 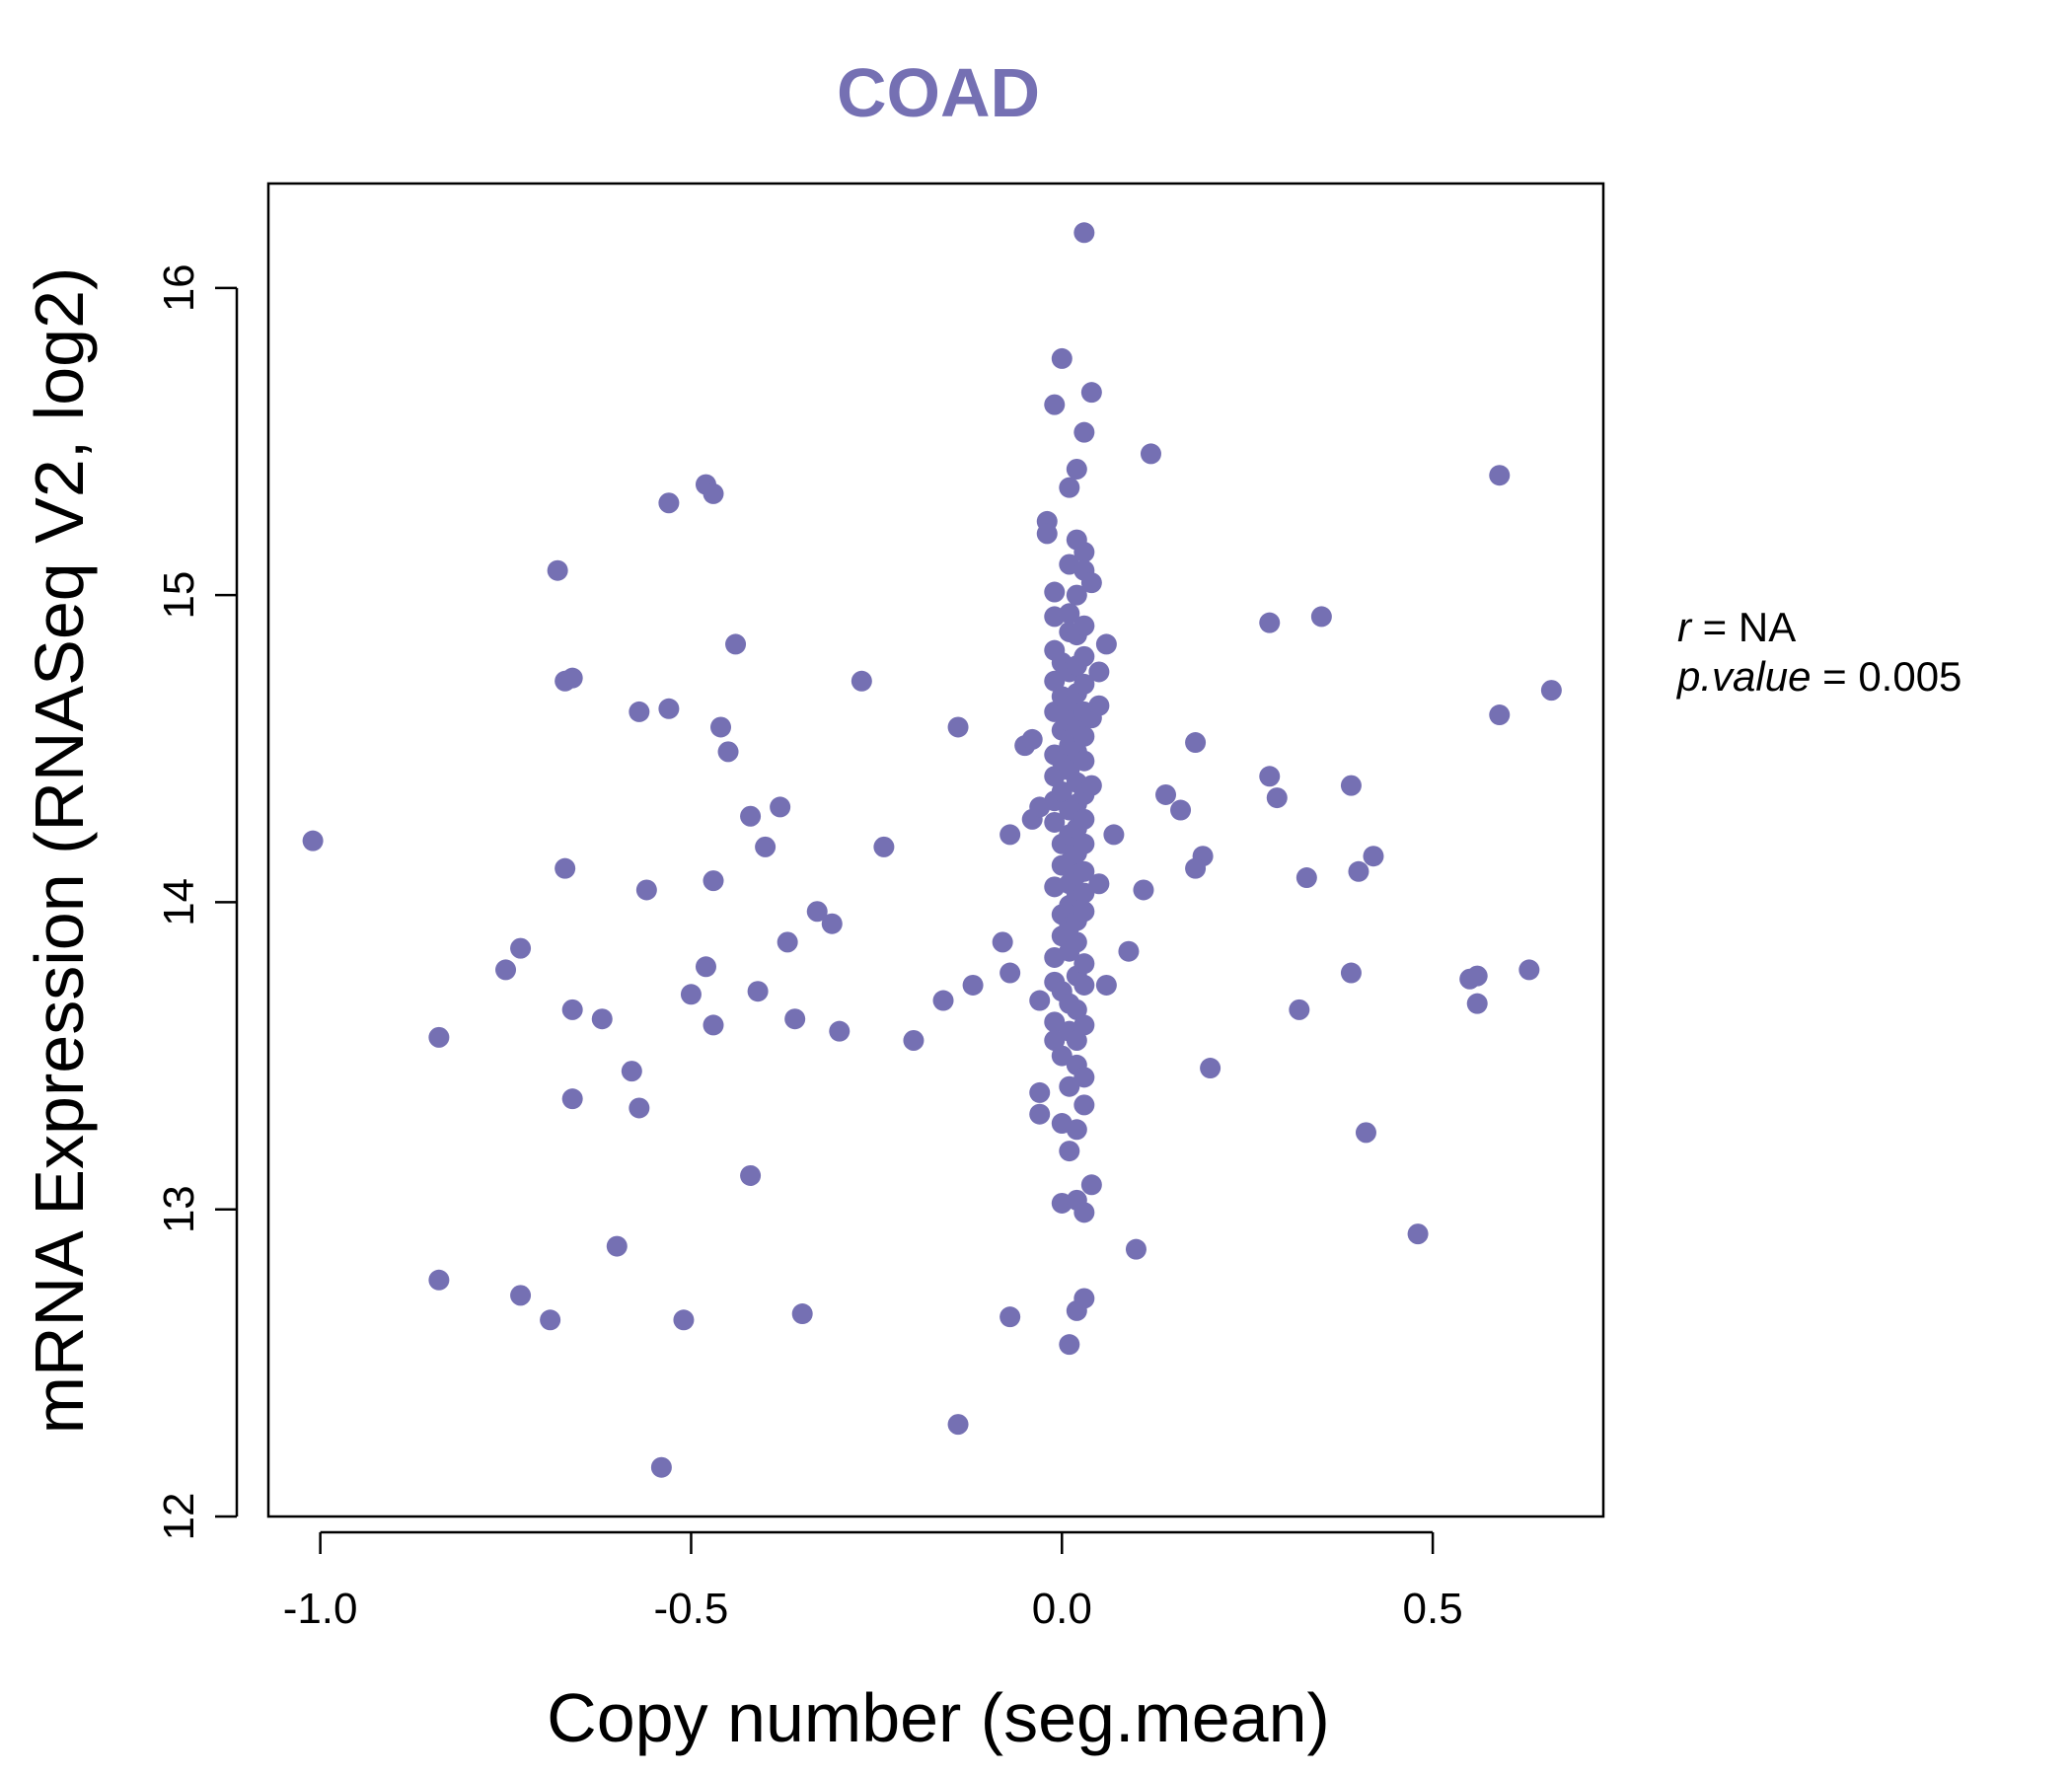 What do you see at coordinates (1062, 1609) in the screenshot?
I see `x-tick-label: 0.0` at bounding box center [1062, 1609].